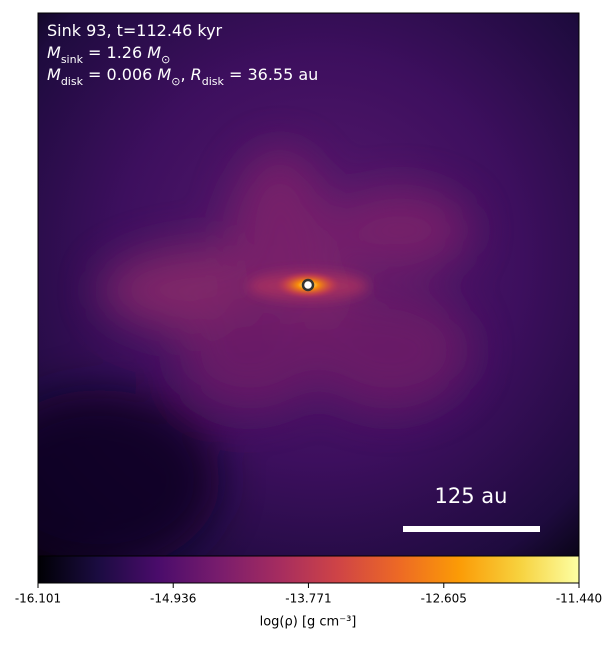 The image size is (615, 648). What do you see at coordinates (579, 599) in the screenshot?
I see `colorbar-tick-label: -11.440` at bounding box center [579, 599].